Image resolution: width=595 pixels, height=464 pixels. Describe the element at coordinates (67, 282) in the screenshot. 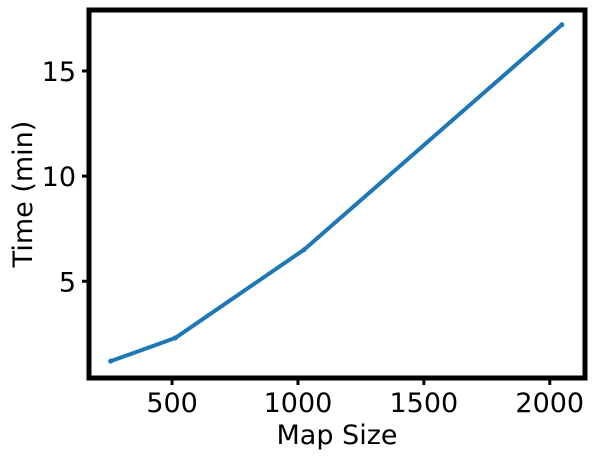

I see `y-tick-label: 5` at that location.